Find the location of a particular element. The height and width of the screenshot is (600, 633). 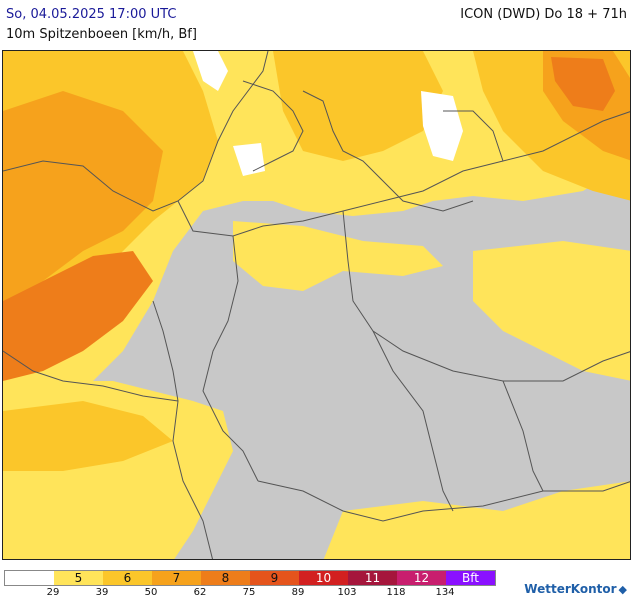

legend-class-9: 9 is located at coordinates (274, 578).